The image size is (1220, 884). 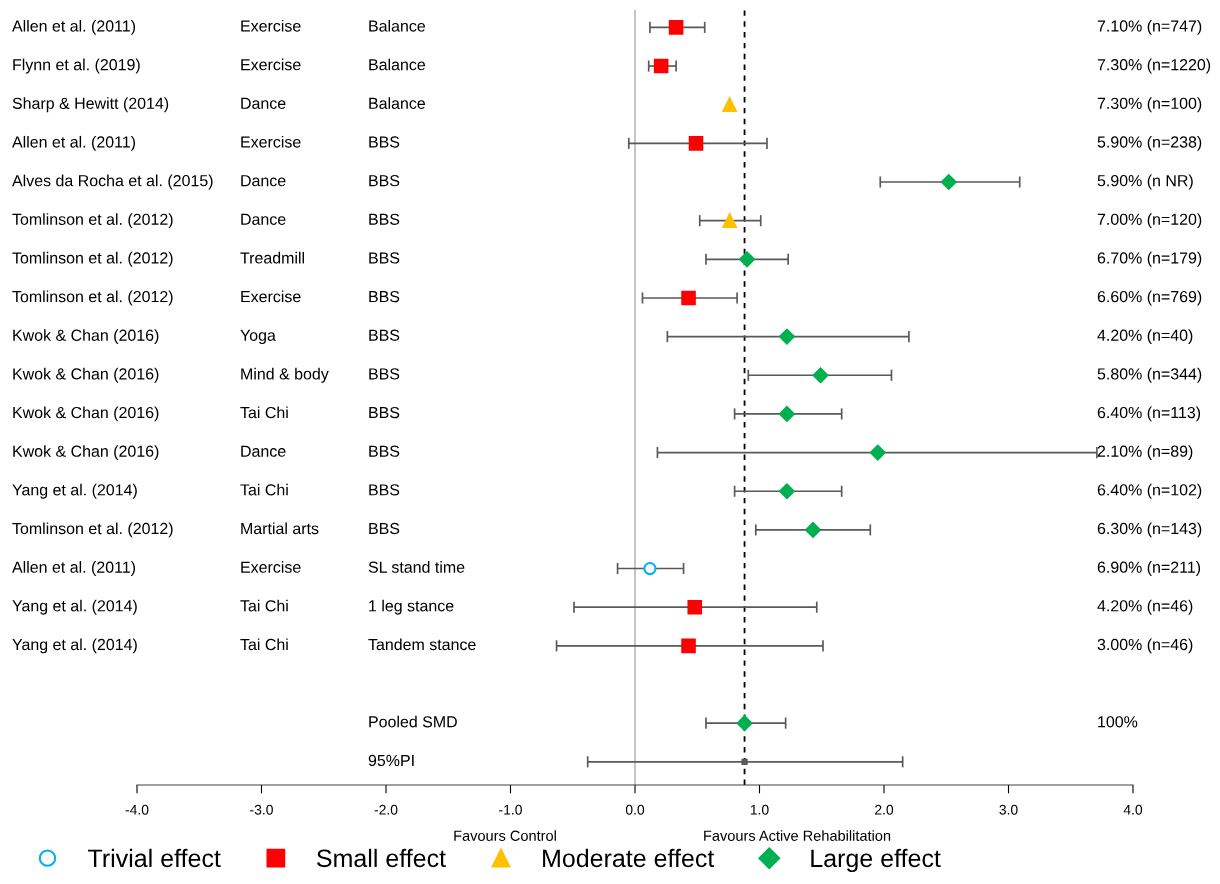 I want to click on annotation: 5.90% (n=238), so click(x=1149, y=143).